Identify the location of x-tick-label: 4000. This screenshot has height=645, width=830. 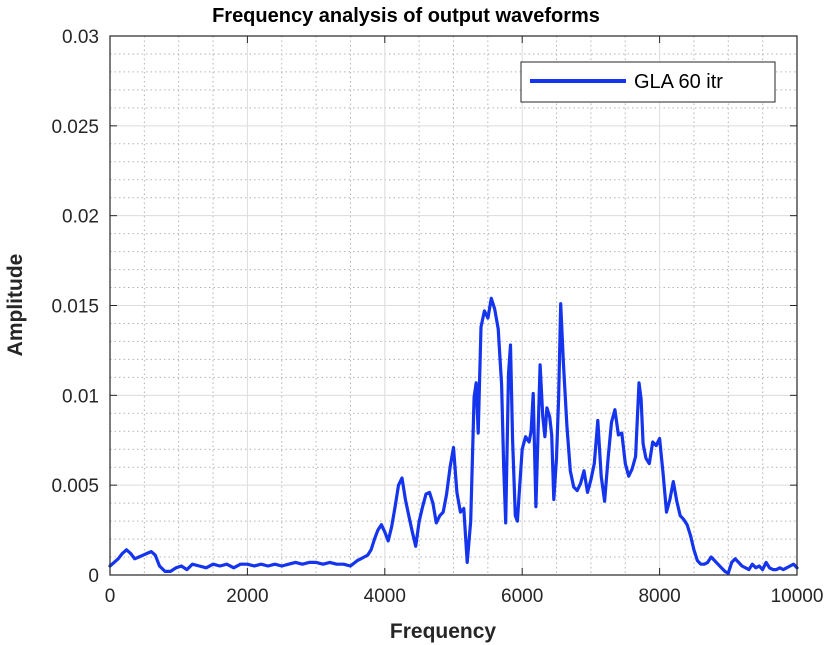
(385, 596).